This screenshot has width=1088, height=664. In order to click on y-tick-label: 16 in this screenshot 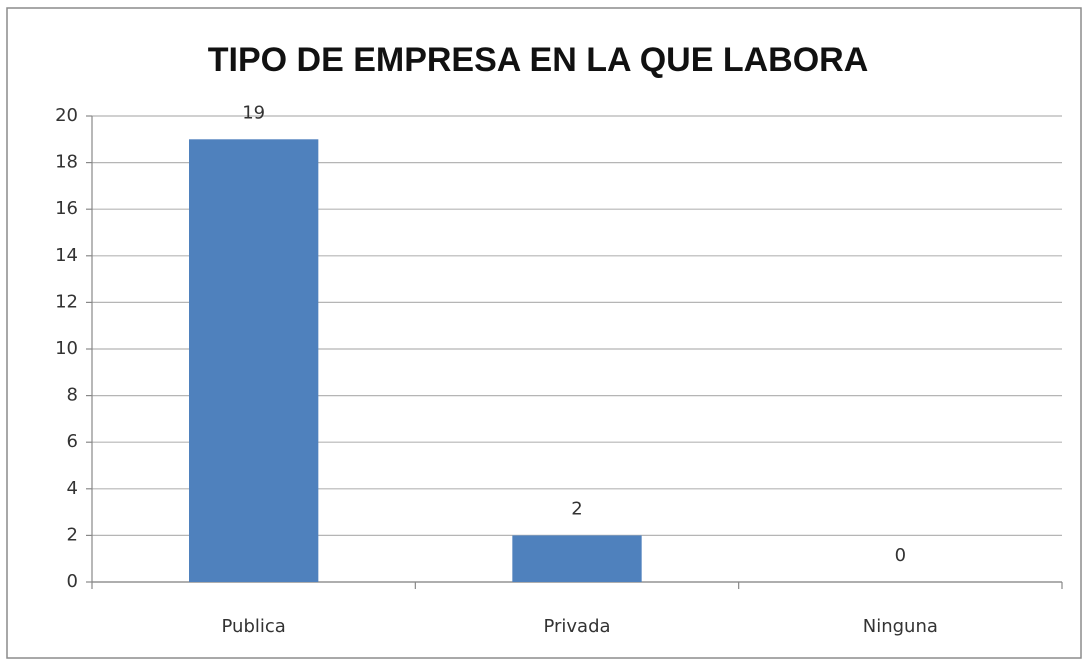, I will do `click(66, 208)`.